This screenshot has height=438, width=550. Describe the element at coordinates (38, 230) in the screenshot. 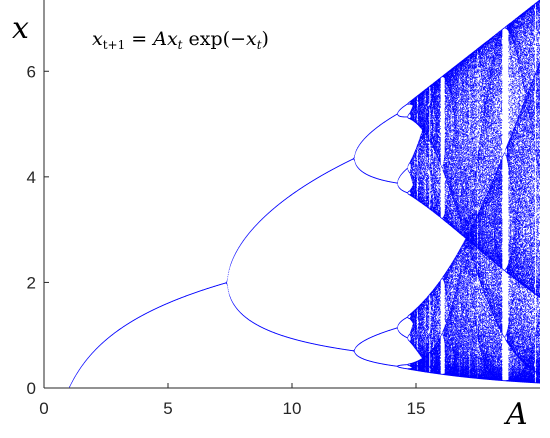

I see `y-axis-ticks: 0 2 4 6` at that location.